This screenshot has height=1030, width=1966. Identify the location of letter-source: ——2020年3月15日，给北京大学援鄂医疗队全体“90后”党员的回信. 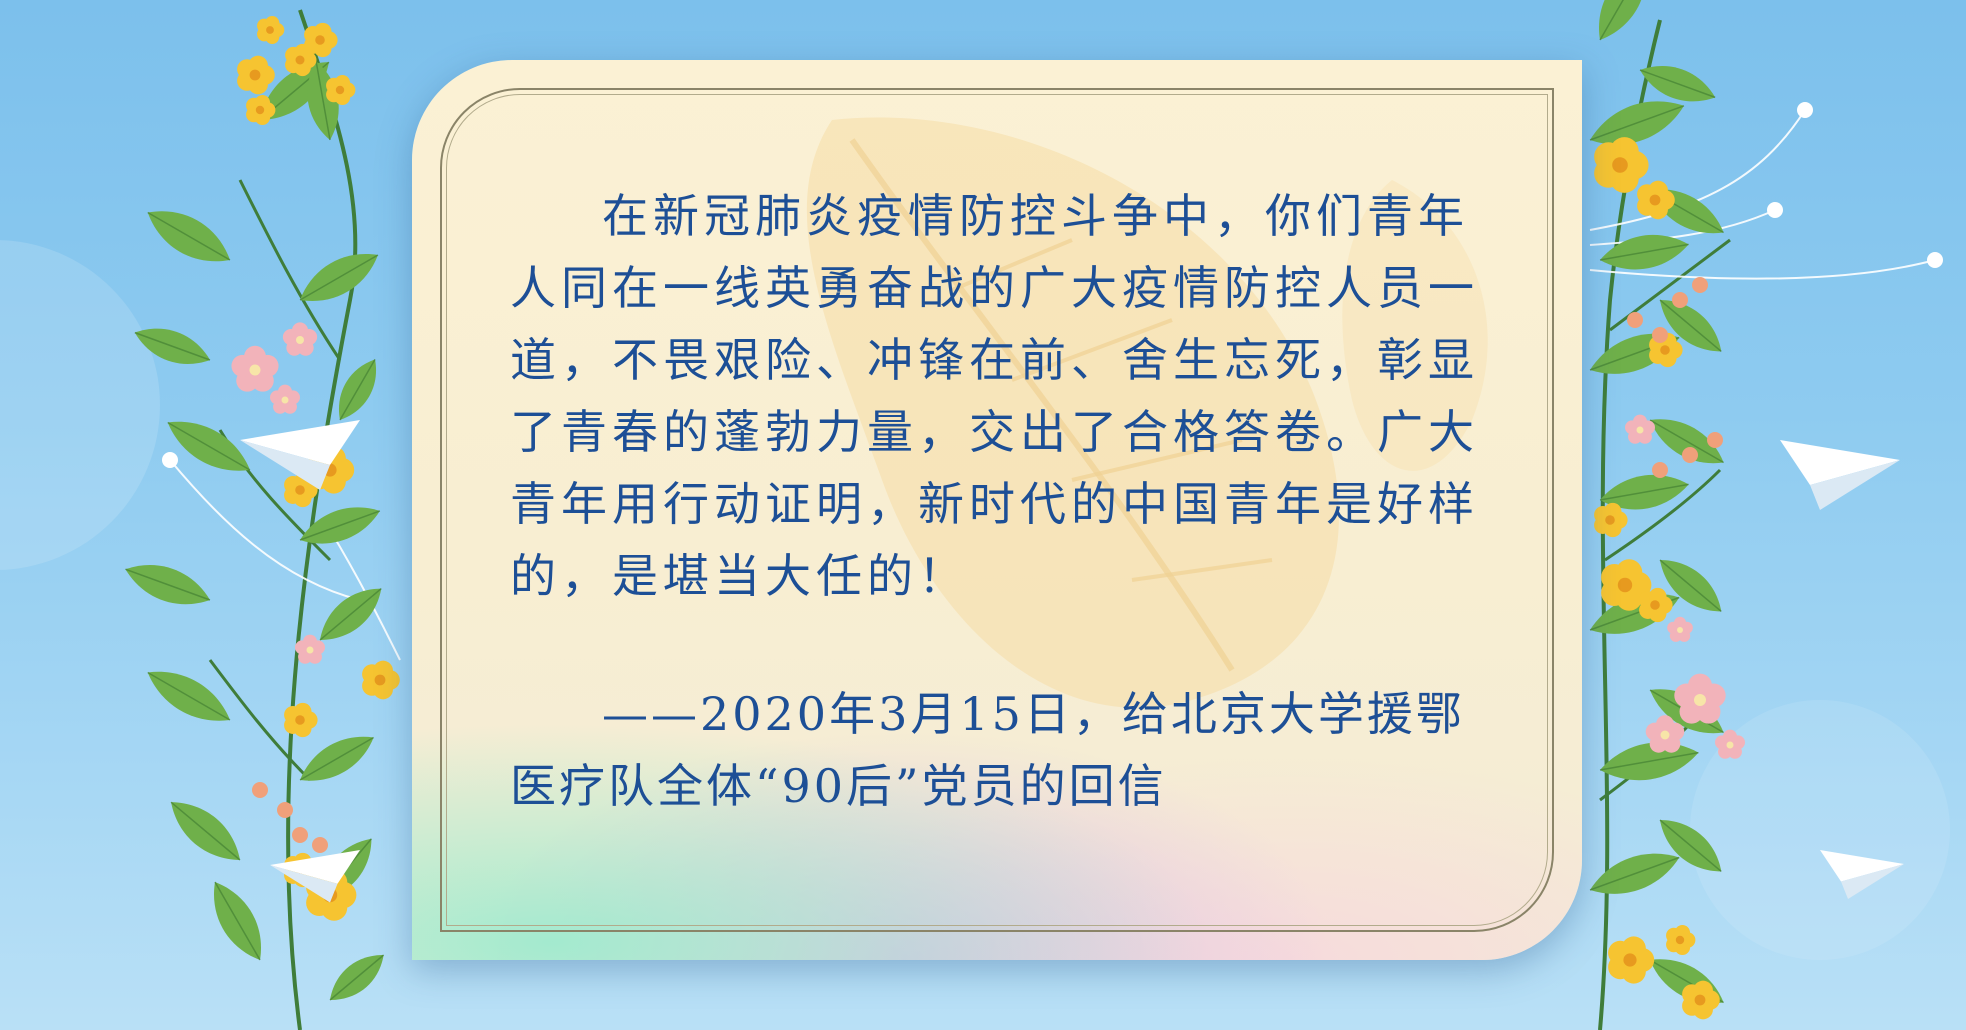
(987, 750).